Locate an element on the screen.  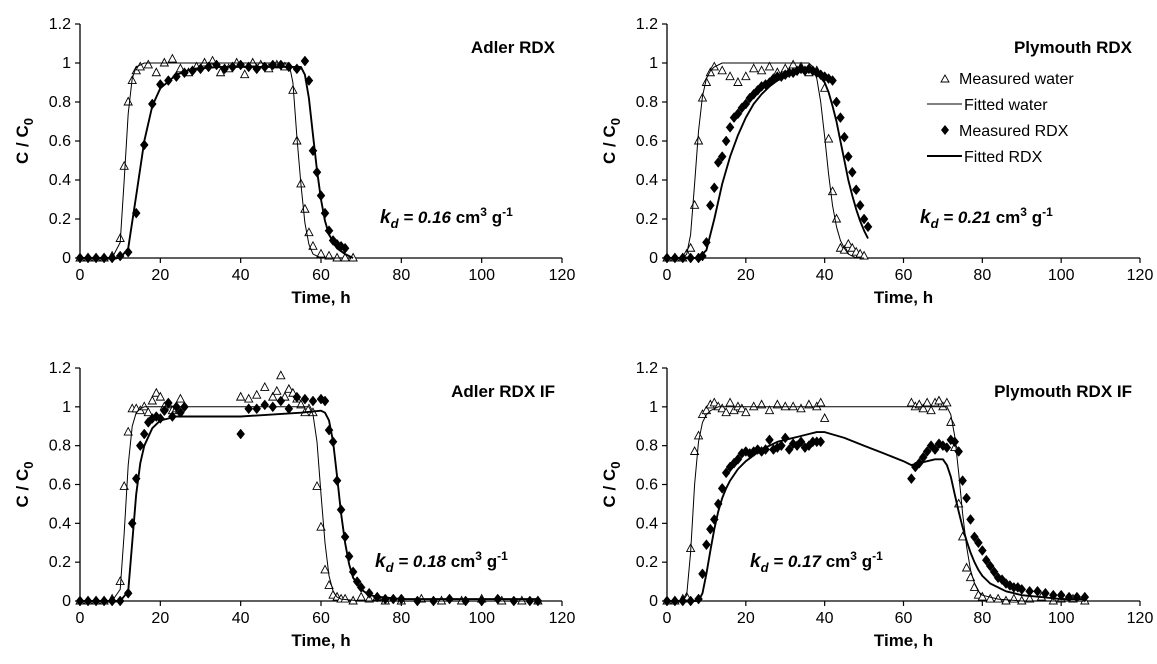
legend-diamond-marker is located at coordinates (945, 130).